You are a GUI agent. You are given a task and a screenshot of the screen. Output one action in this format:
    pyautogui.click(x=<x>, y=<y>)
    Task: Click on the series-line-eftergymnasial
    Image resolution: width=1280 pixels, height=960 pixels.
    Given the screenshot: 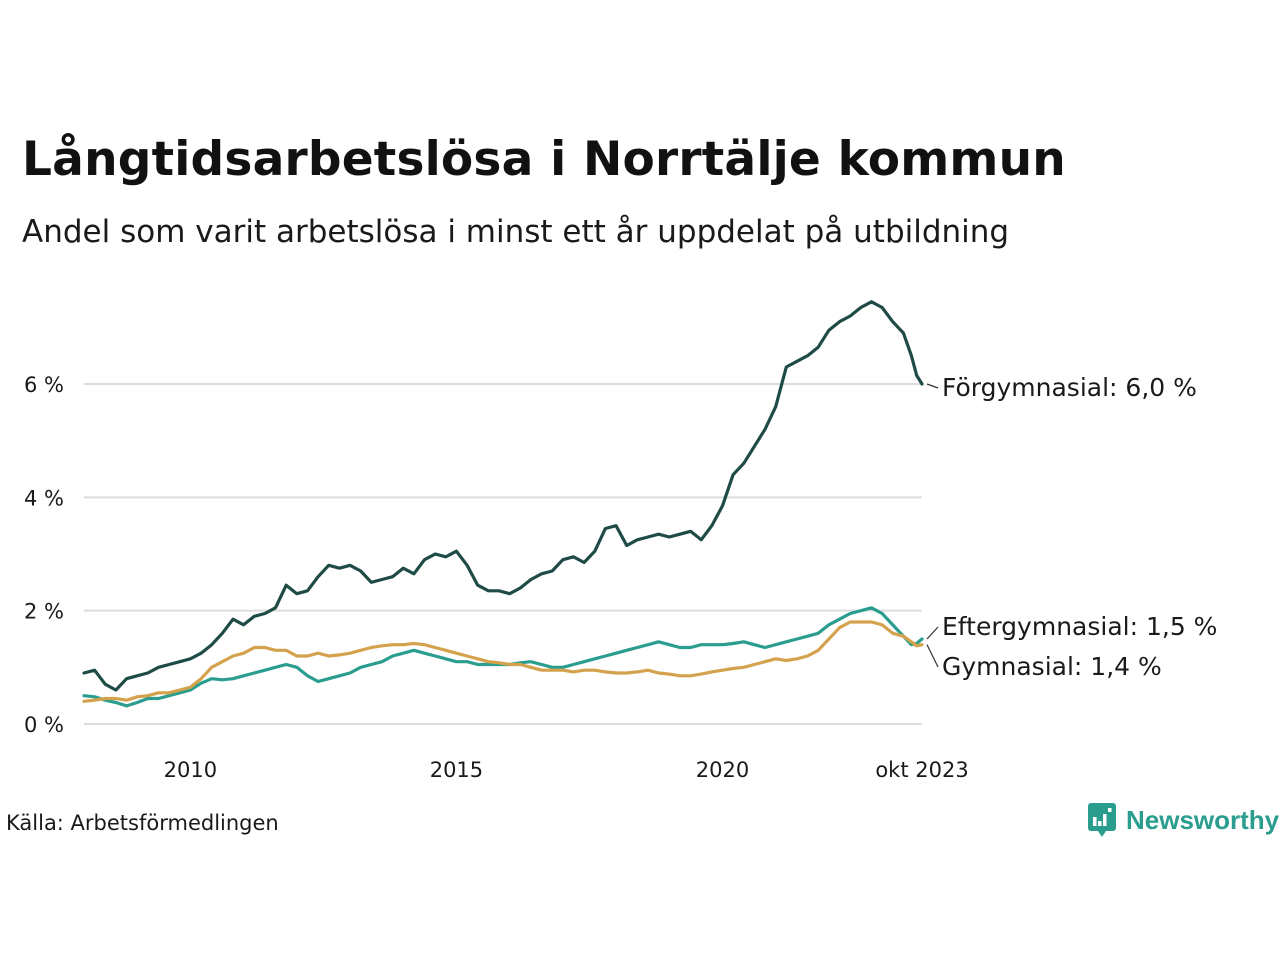 What is the action you would take?
    pyautogui.click(x=503, y=657)
    